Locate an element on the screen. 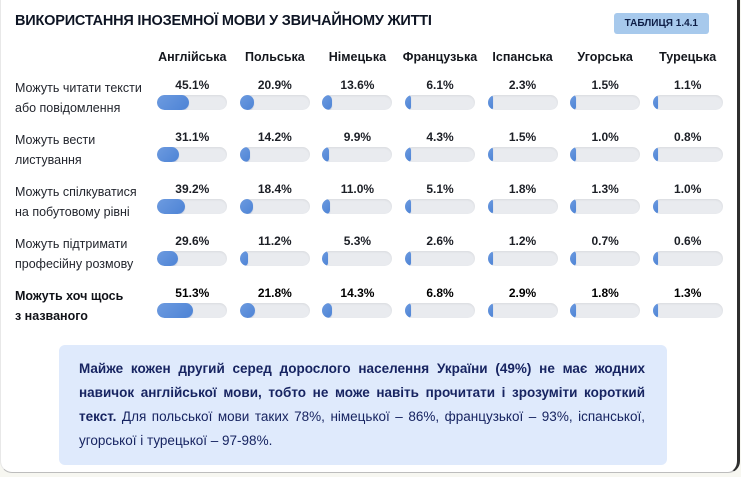 The width and height of the screenshot is (741, 477). table-corner-spacer is located at coordinates (82, 53).